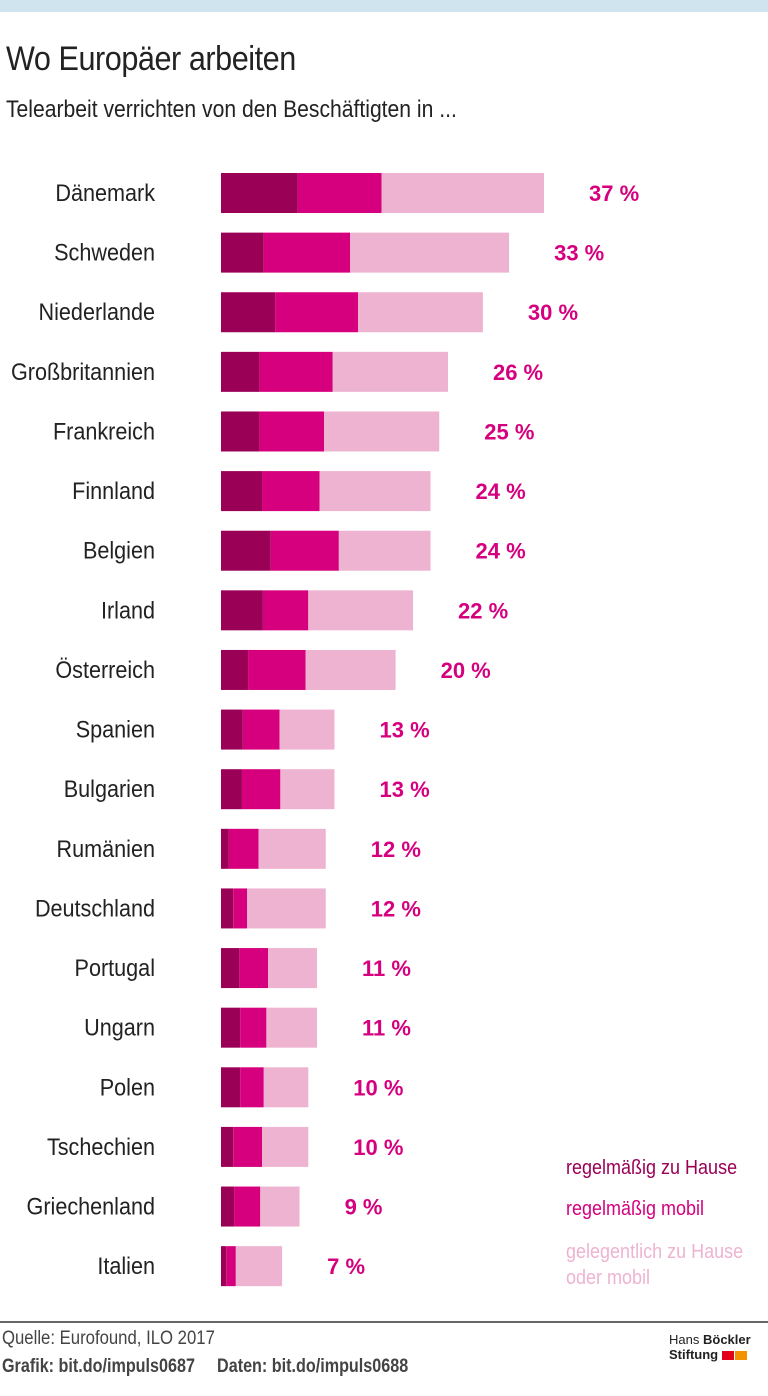  Describe the element at coordinates (104, 252) in the screenshot. I see `category-label: Schweden` at that location.